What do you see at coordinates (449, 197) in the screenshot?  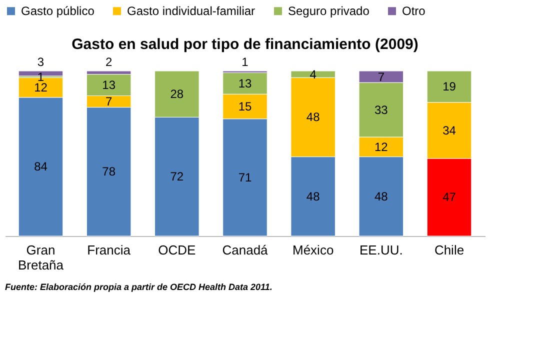 I see `data-label: 47` at bounding box center [449, 197].